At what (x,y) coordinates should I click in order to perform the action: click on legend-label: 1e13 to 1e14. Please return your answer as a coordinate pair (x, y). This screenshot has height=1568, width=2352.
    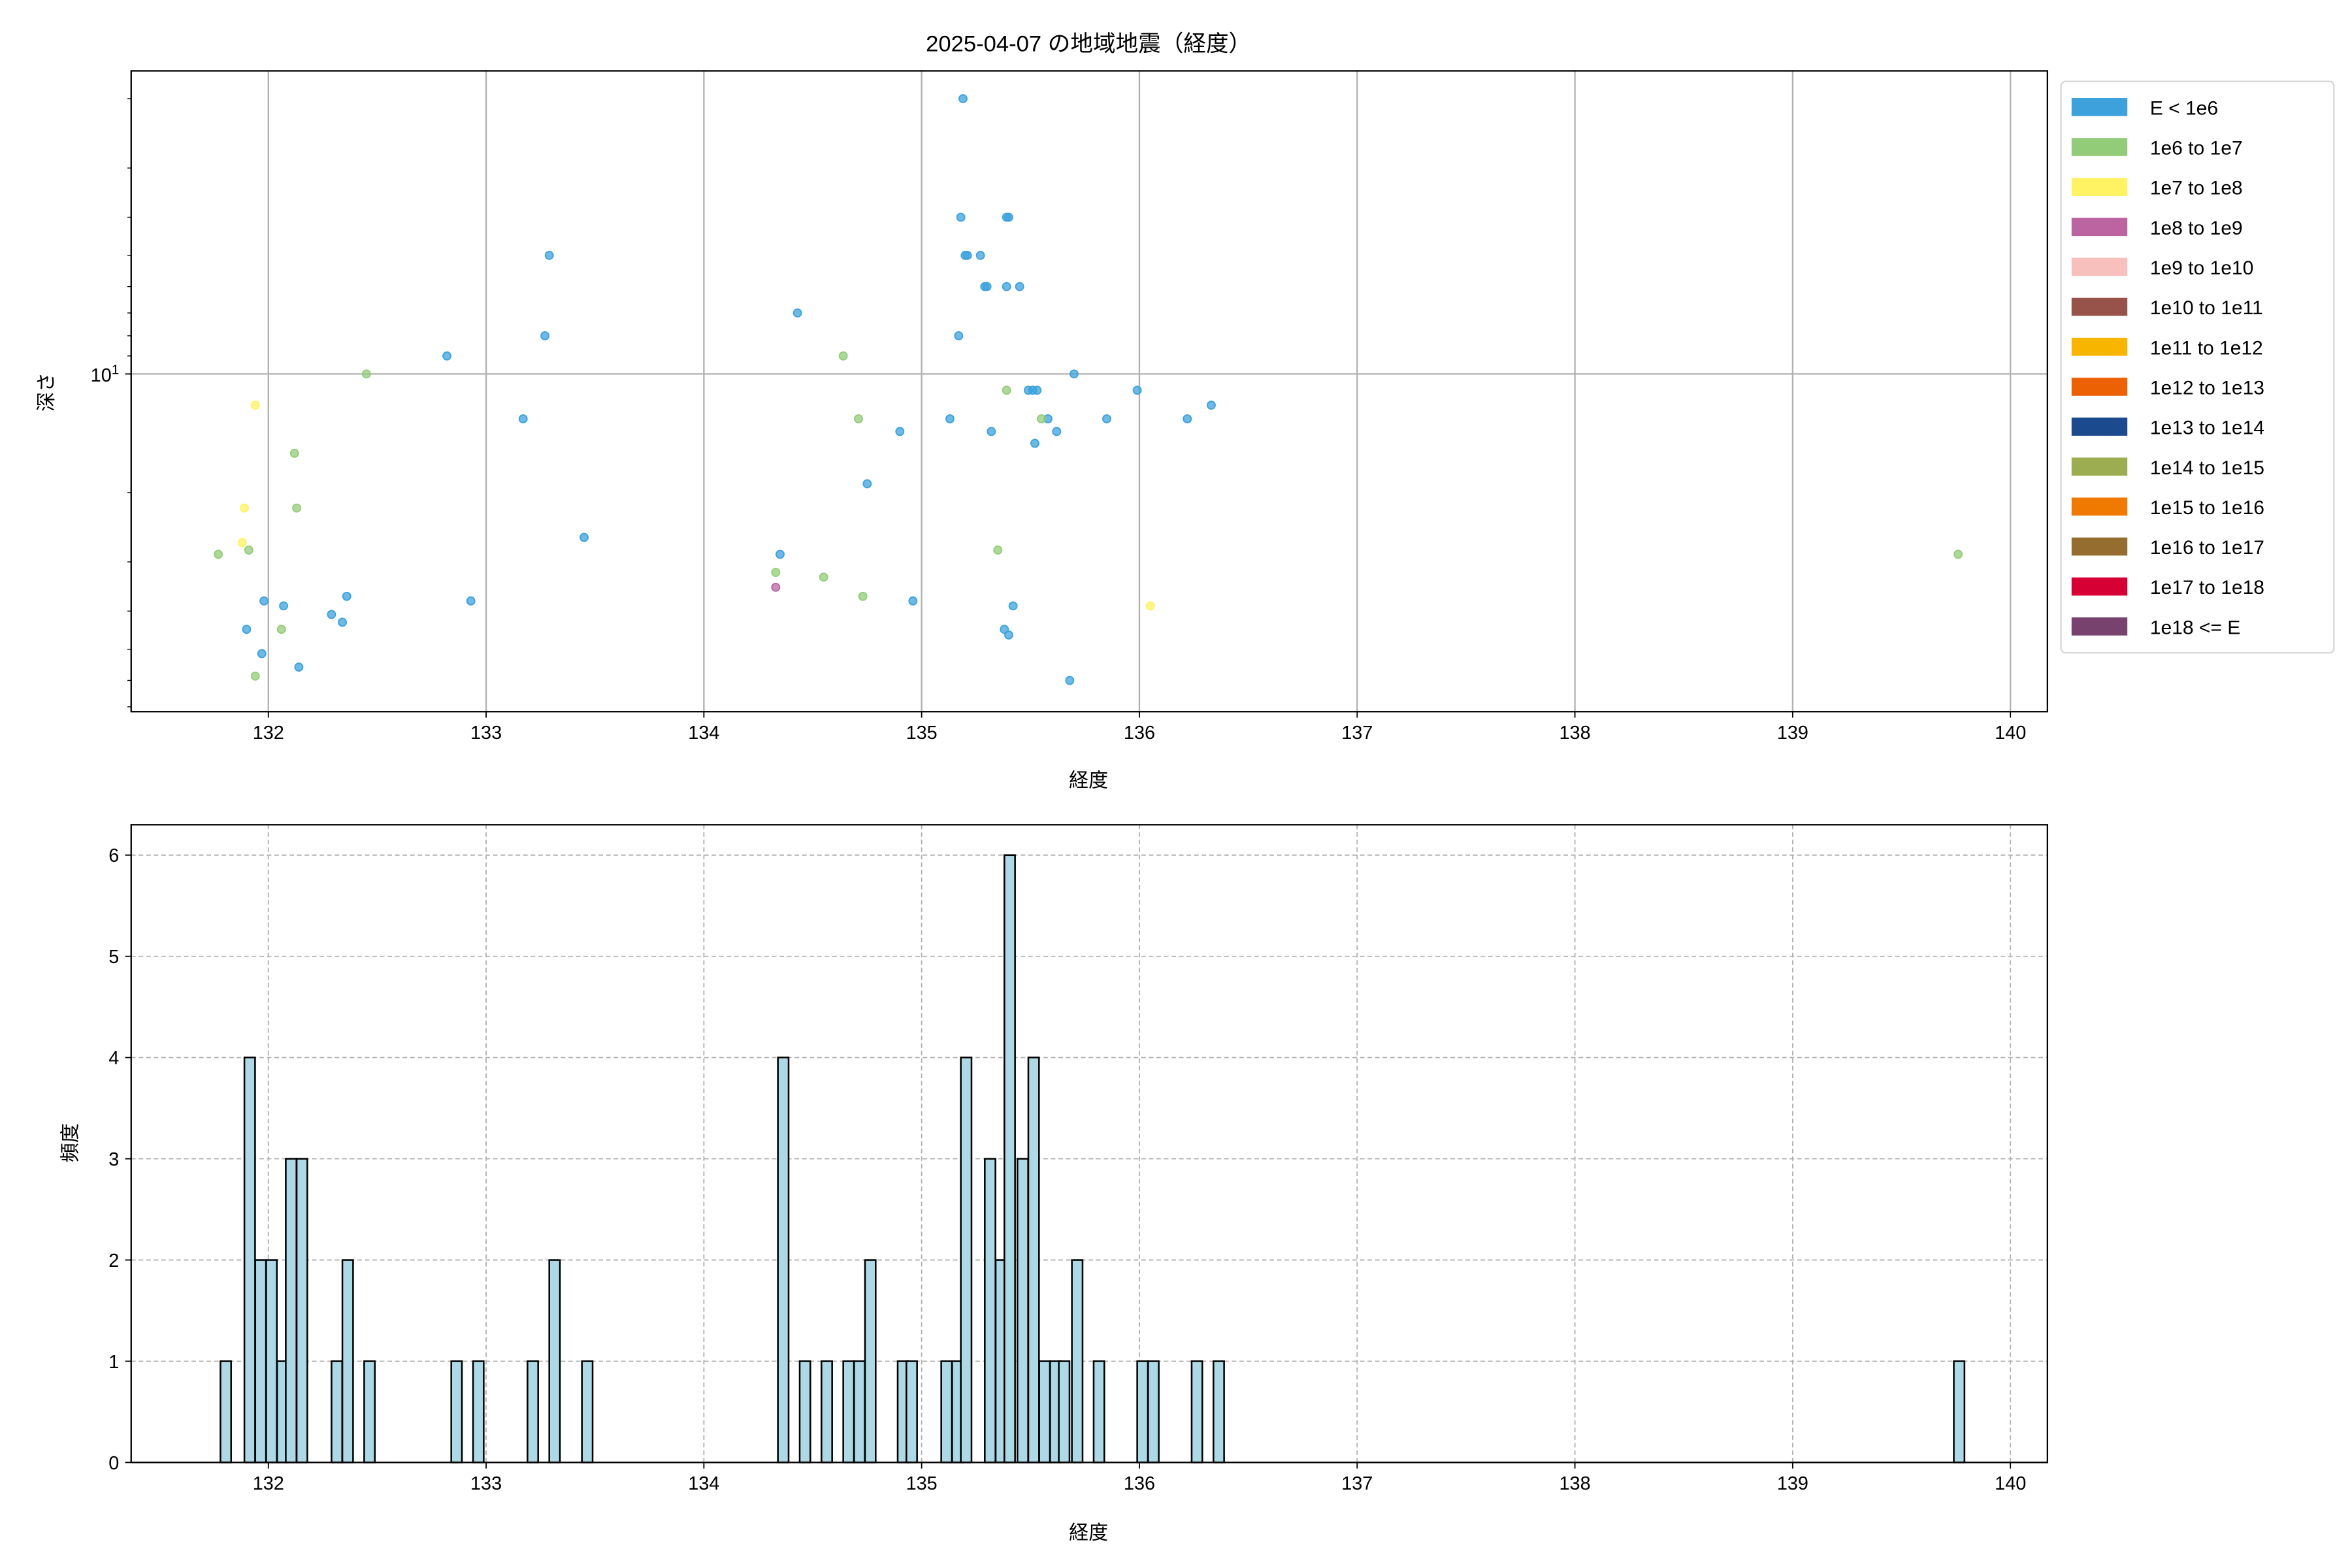
    Looking at the image, I should click on (2207, 428).